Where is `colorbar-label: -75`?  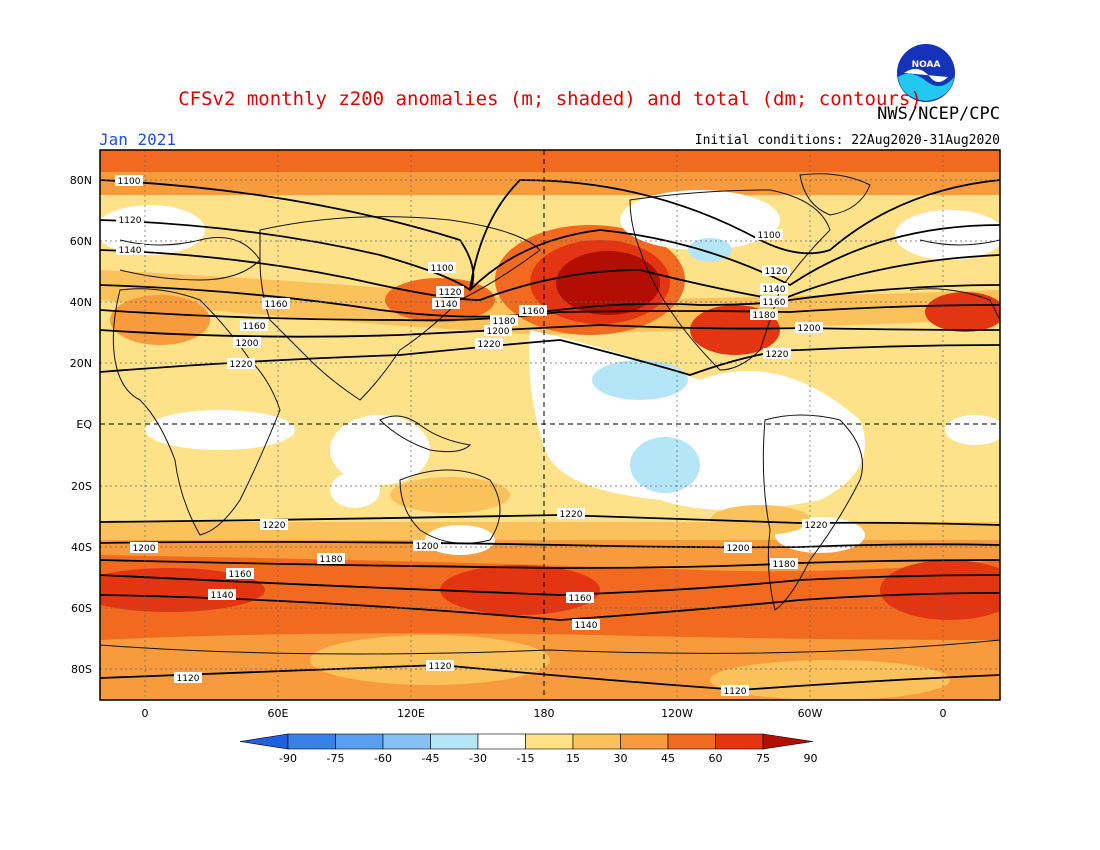
colorbar-label: -75 is located at coordinates (336, 758).